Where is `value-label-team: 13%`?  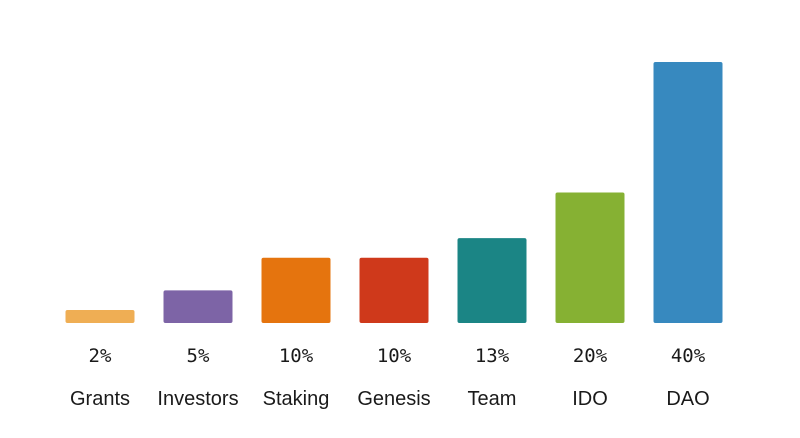
value-label-team: 13% is located at coordinates (492, 356).